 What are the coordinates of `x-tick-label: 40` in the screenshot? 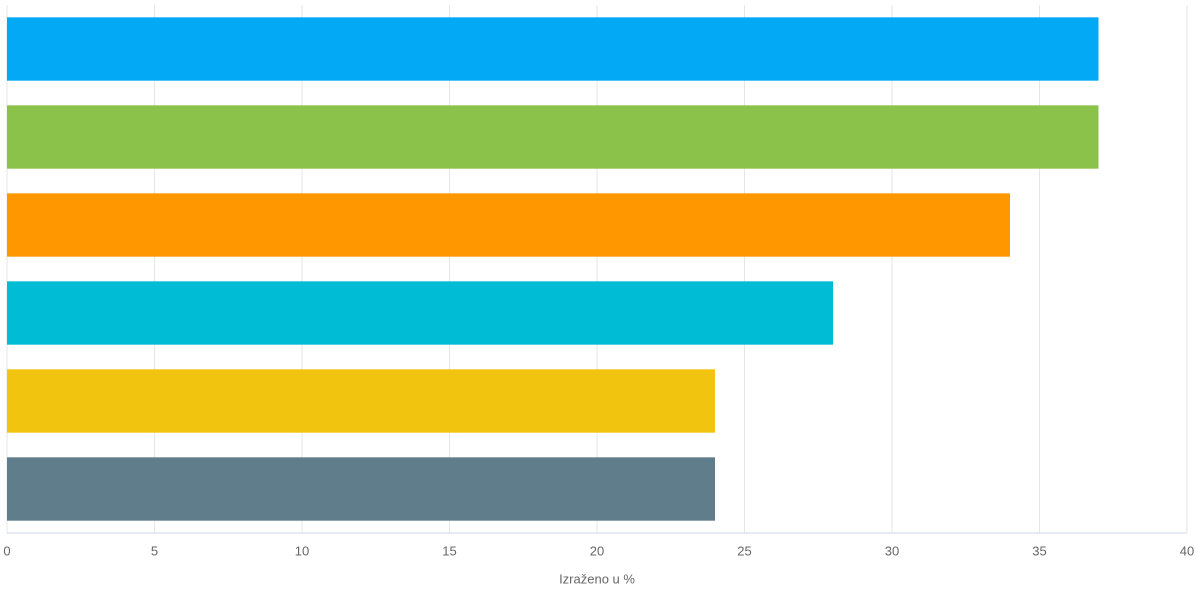 It's located at (1187, 550).